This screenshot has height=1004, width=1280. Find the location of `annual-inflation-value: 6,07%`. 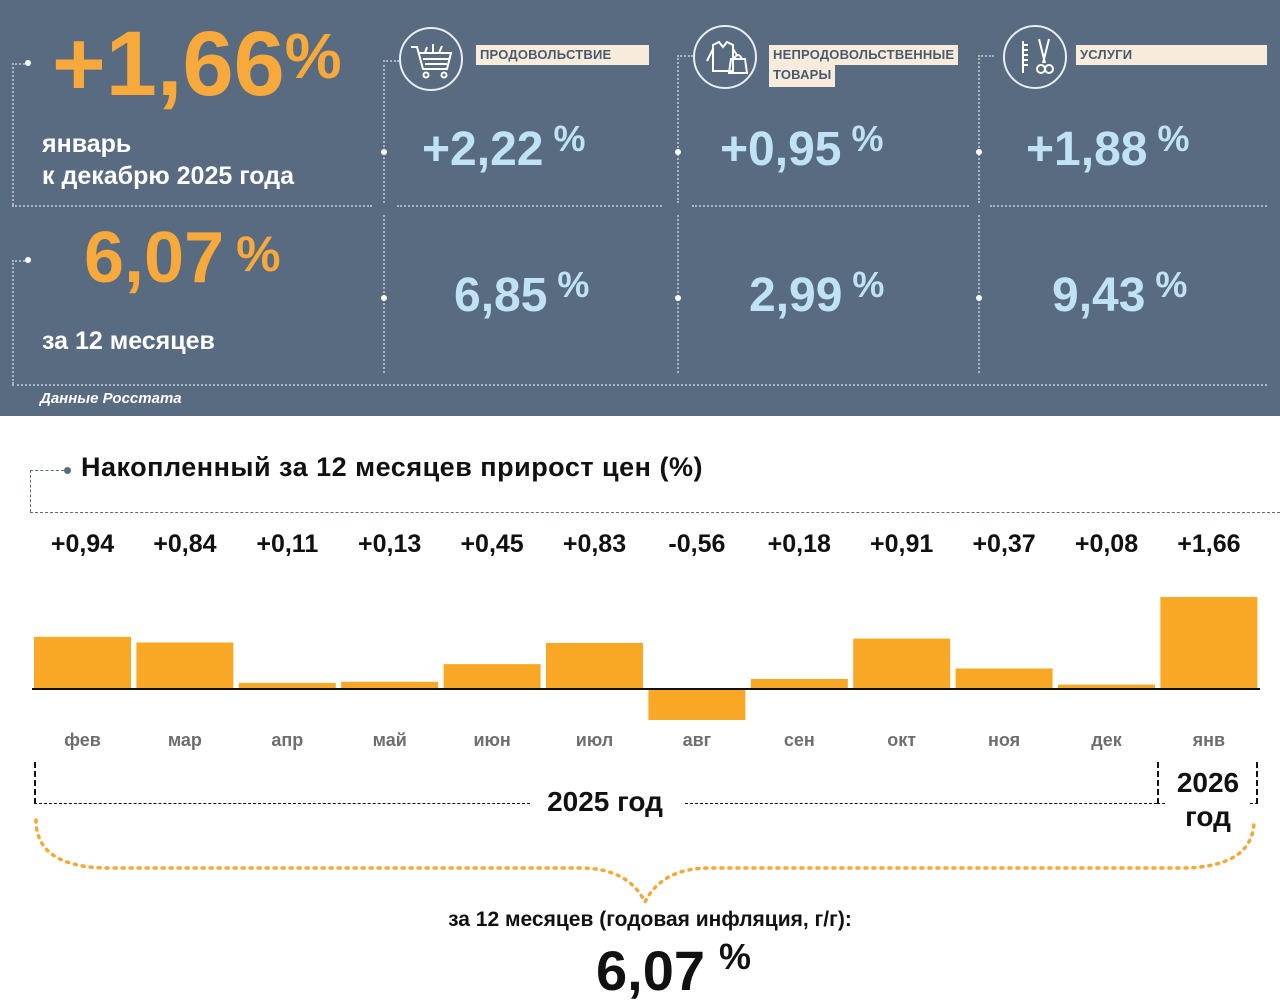

annual-inflation-value: 6,07% is located at coordinates (182, 258).